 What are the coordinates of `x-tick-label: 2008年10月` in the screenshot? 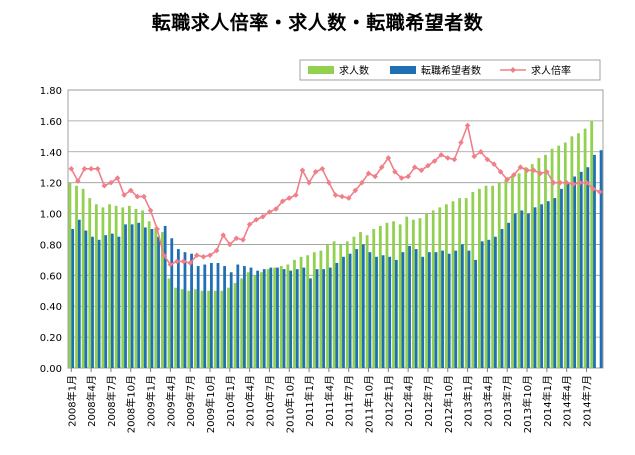 It's located at (131, 404).